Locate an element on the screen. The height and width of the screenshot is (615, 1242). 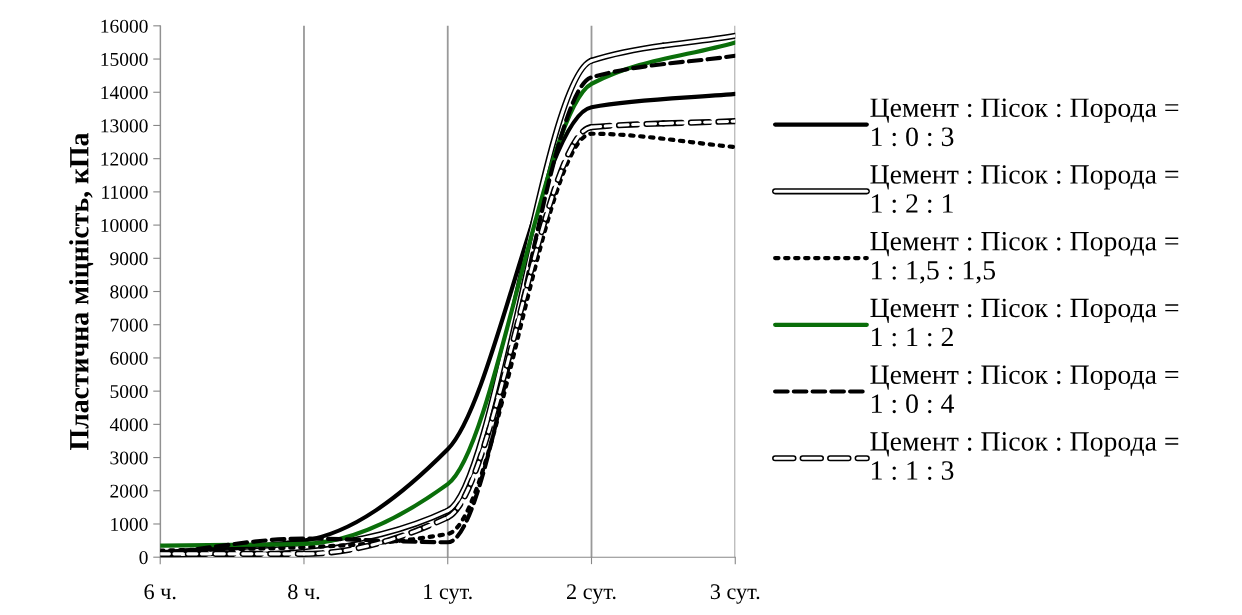
y-tick-label: 8000 is located at coordinates (129, 292).